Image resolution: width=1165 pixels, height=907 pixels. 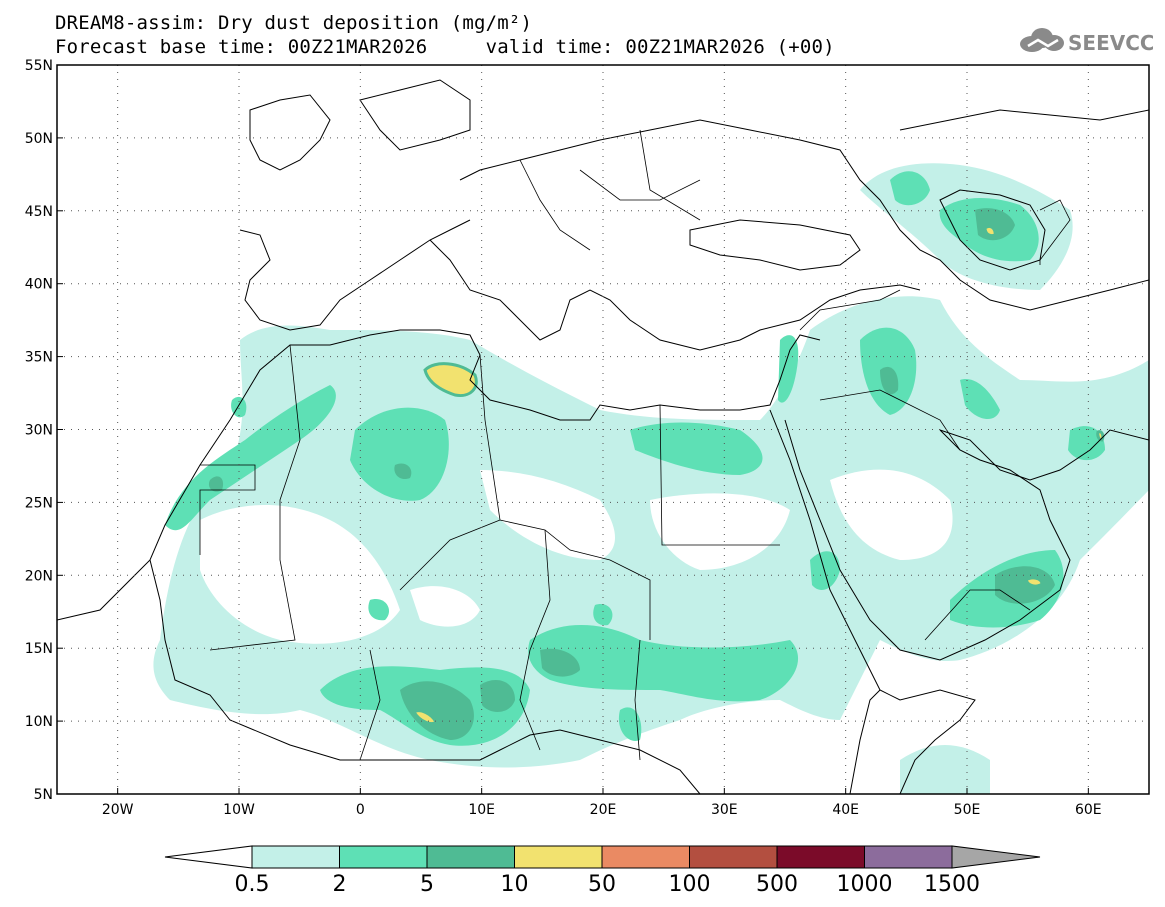 What do you see at coordinates (515, 884) in the screenshot?
I see `colorbar-label: 10` at bounding box center [515, 884].